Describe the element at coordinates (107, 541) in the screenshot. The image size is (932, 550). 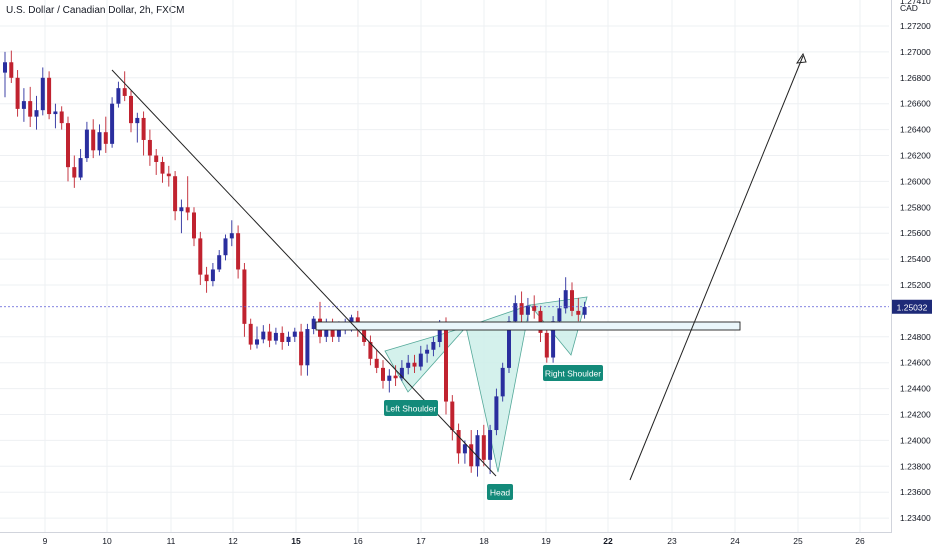
I see `x-tick-label: 10` at that location.